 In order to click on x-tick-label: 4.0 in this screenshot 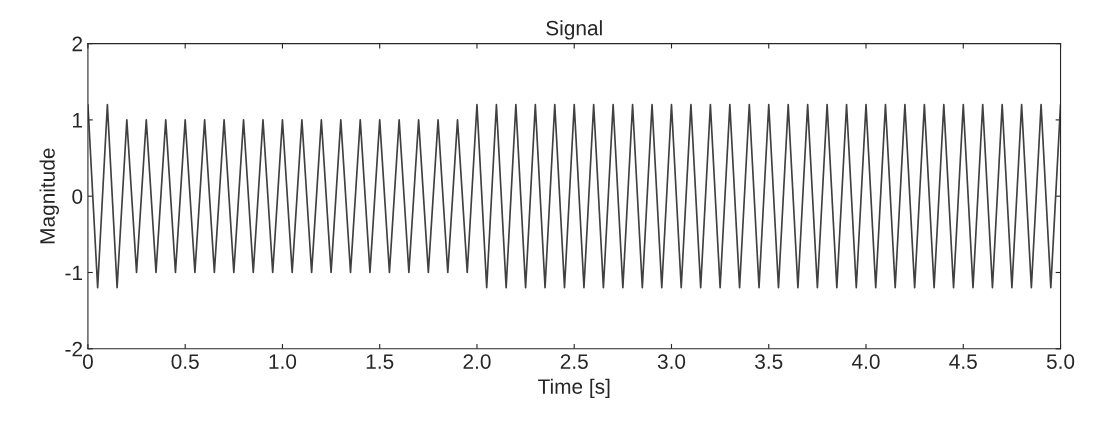, I will do `click(866, 361)`.